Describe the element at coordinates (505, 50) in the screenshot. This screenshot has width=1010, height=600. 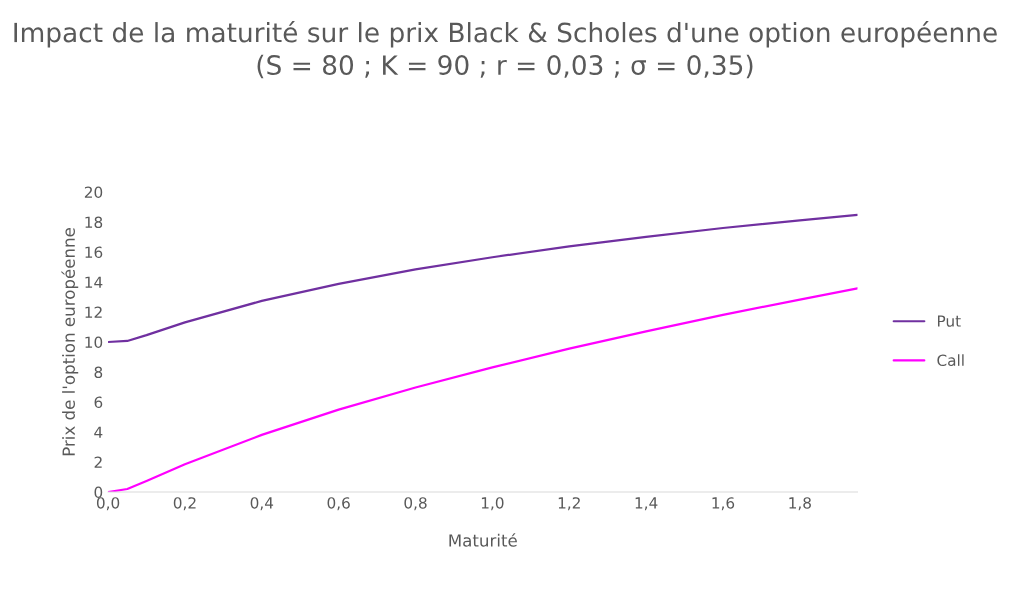
I see `chart-title: Impact de la maturité sur le prix Black & Scholes d'une option européenne (S = 80 ; K = 90 ; r = 0,03 ; σ = 0,35)` at that location.